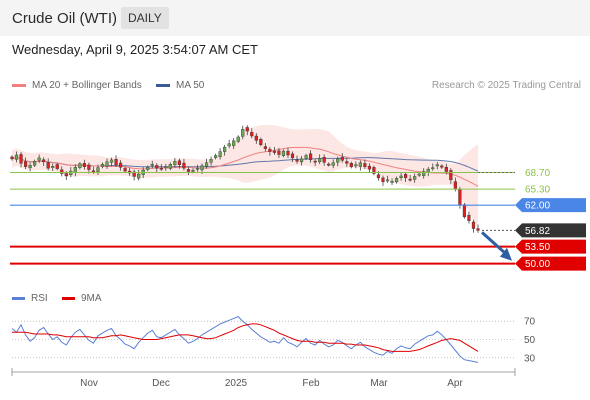 The width and height of the screenshot is (590, 400). I want to click on rsi-line, so click(245, 339).